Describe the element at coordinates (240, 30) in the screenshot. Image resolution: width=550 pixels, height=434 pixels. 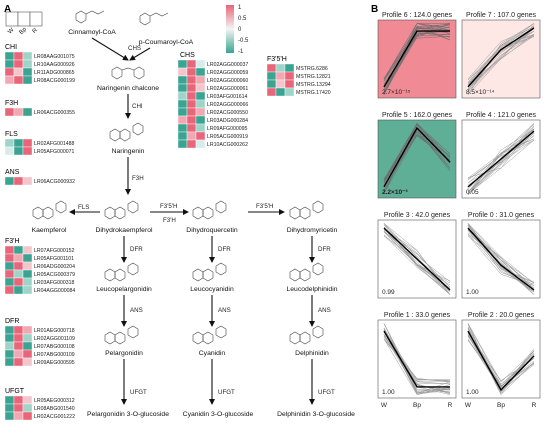
I see `scale-tick-0: 0` at that location.